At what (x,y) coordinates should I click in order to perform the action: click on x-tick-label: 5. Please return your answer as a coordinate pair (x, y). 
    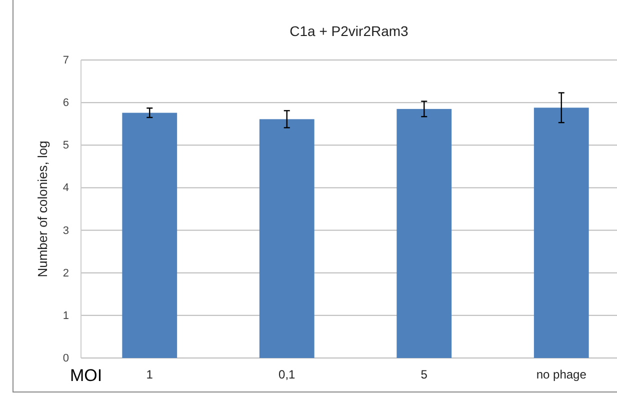
    Looking at the image, I should click on (424, 375).